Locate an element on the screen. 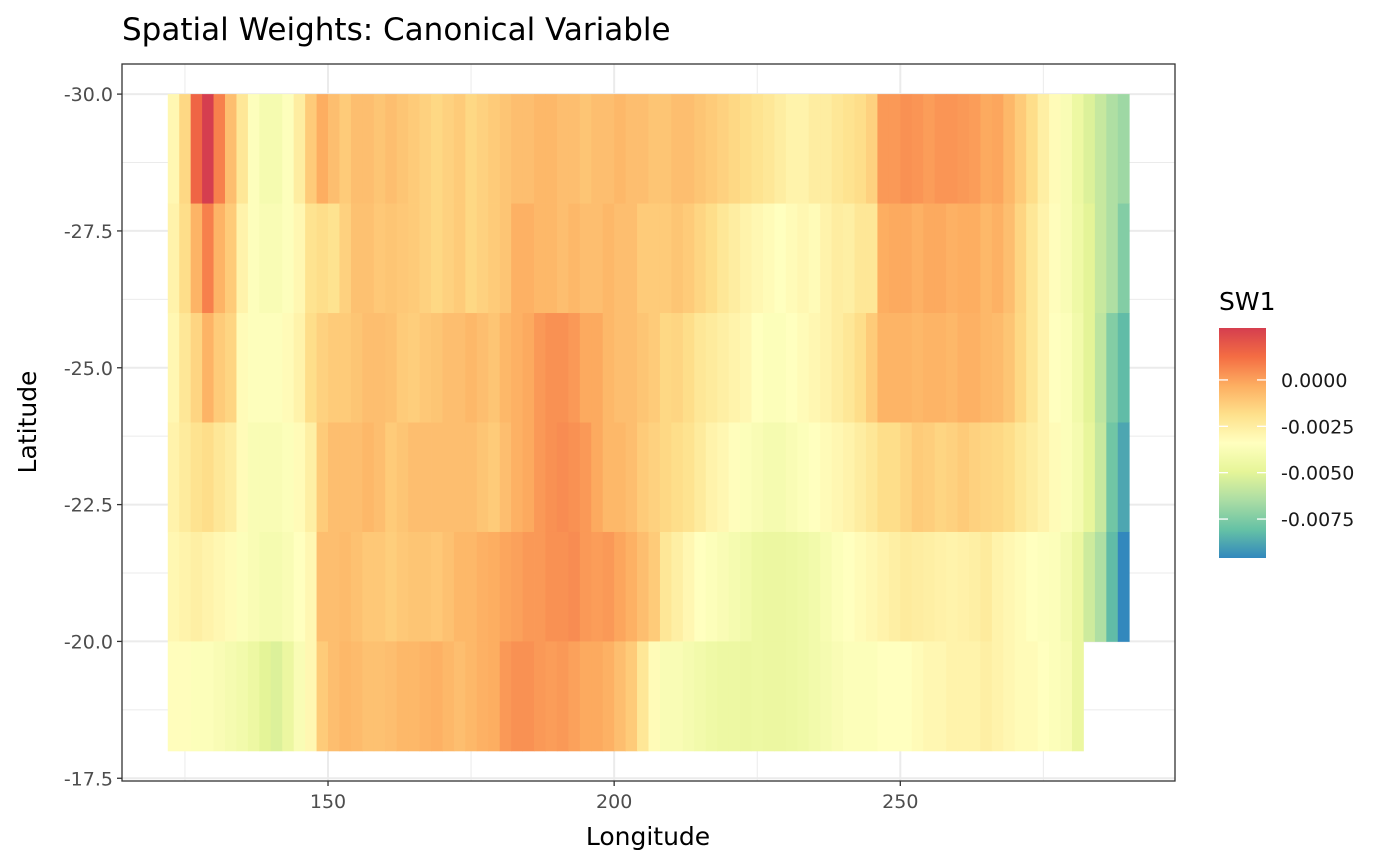  y-tick-label: -20.0 is located at coordinates (88, 642).